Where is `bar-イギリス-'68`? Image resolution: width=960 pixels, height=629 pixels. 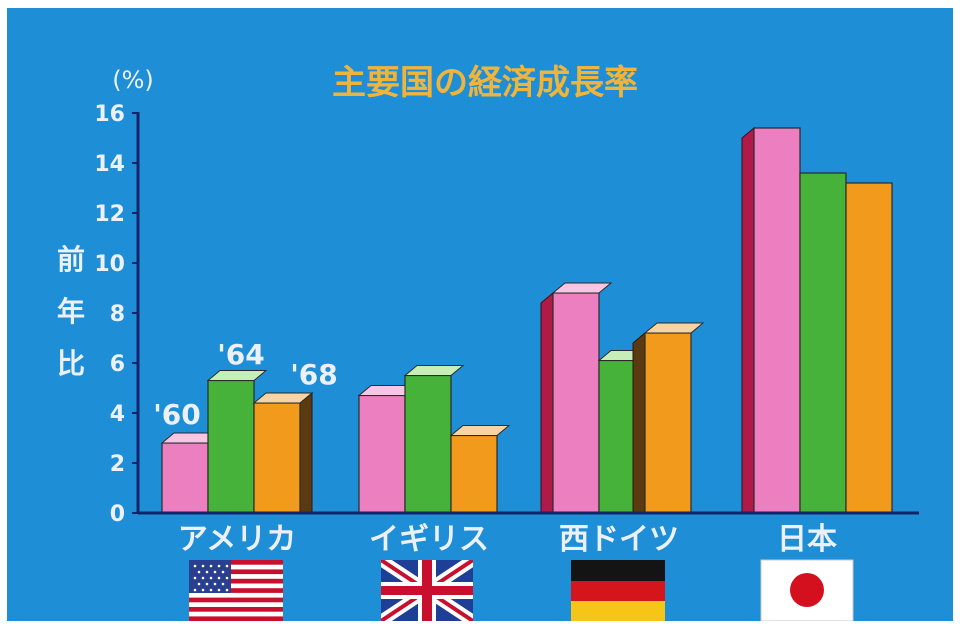 bar-イギリス-'68 is located at coordinates (480, 469).